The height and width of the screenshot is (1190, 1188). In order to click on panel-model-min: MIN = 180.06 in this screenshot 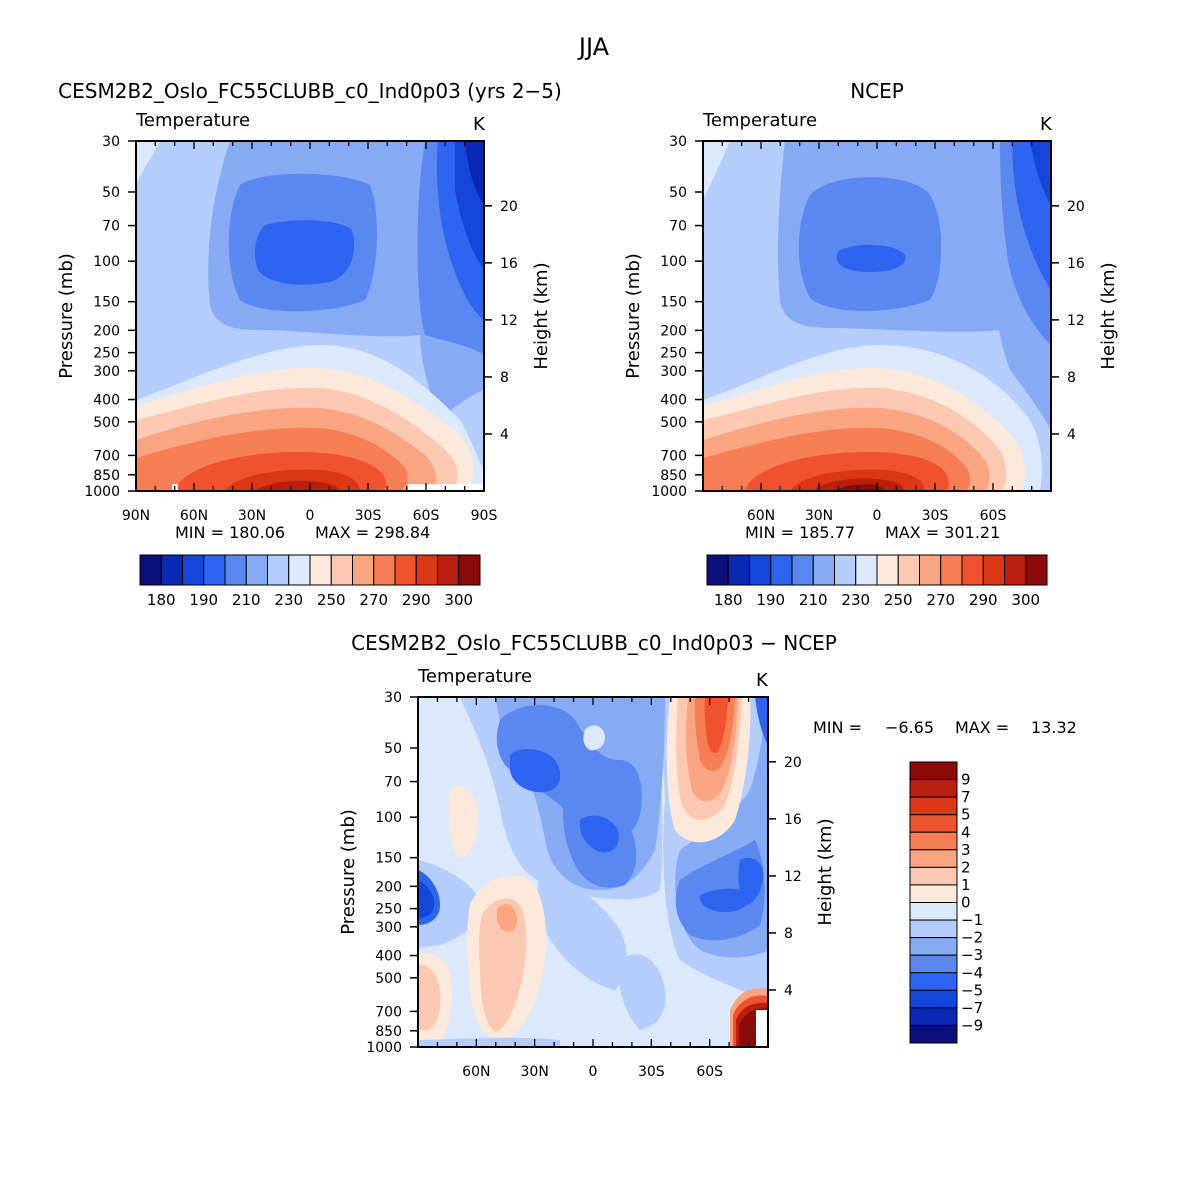, I will do `click(230, 532)`.